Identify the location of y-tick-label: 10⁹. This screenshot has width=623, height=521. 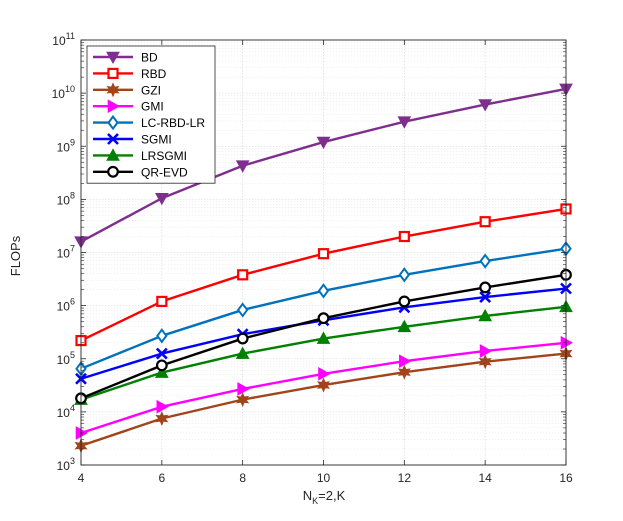
(66, 145).